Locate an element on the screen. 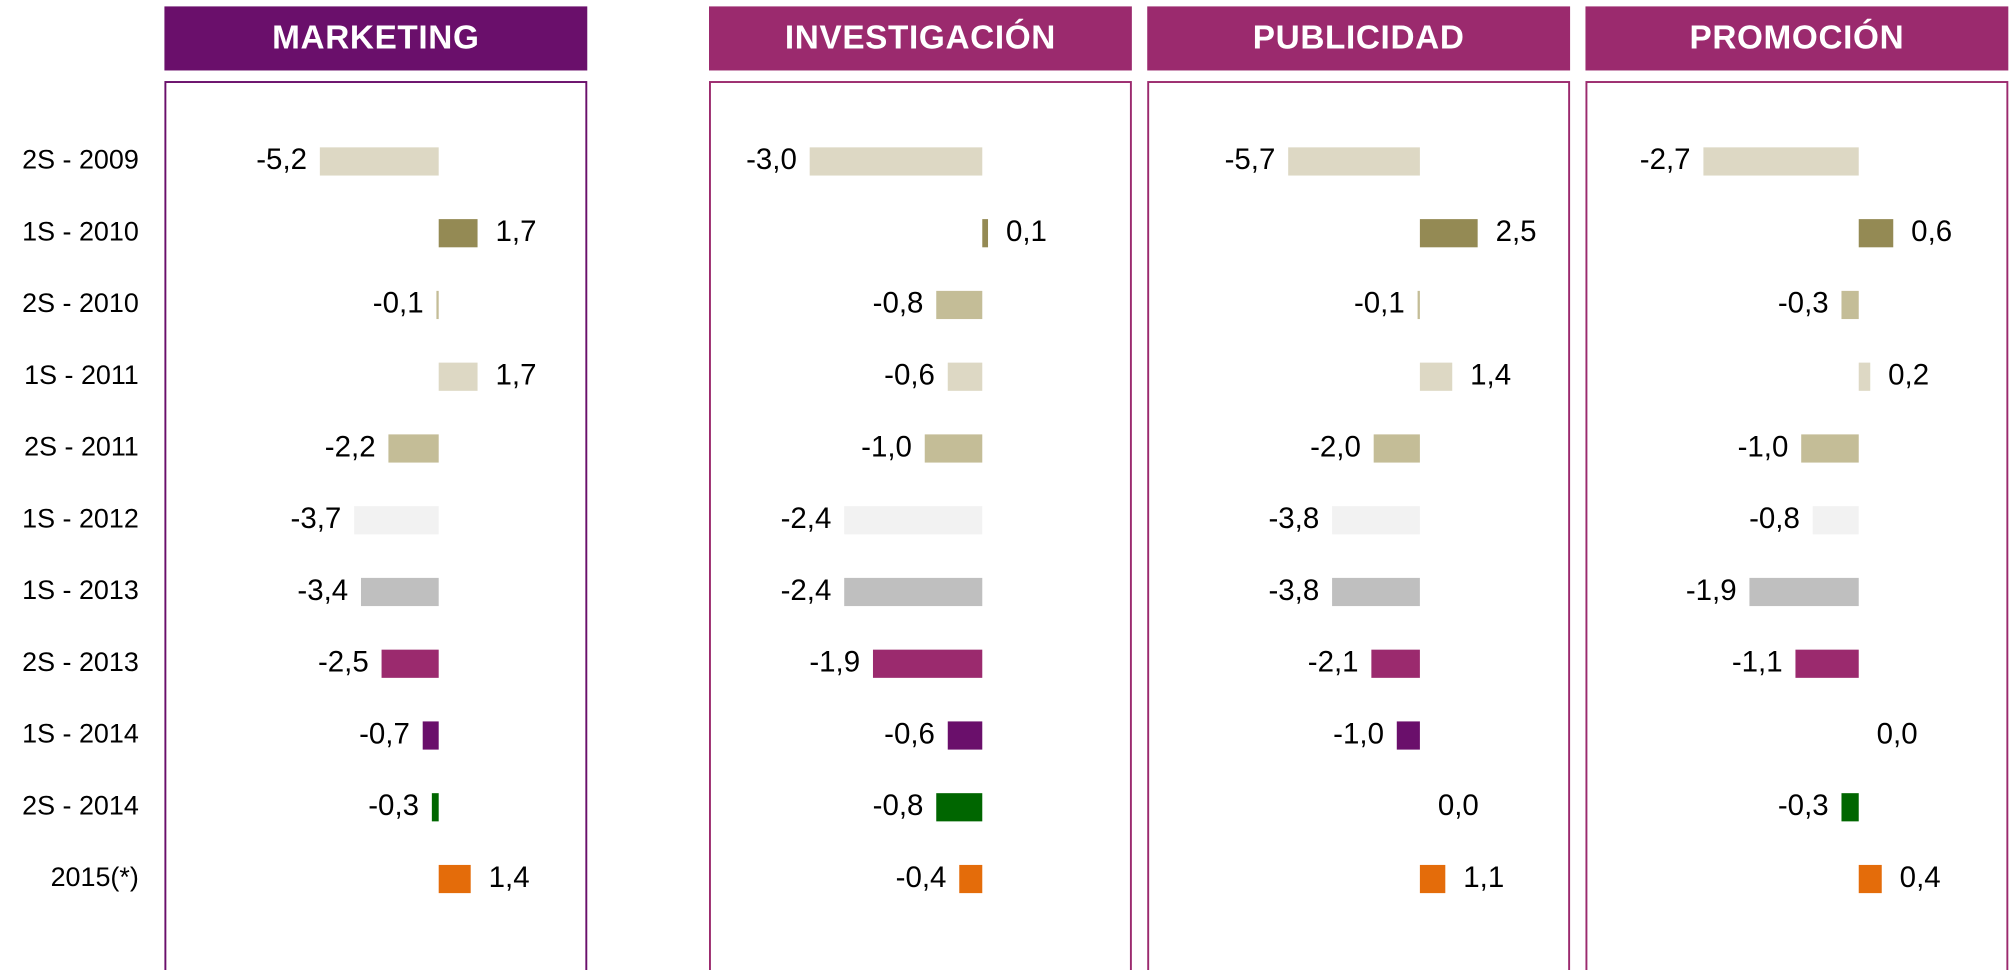  panel-title: PUBLICIDAD is located at coordinates (1359, 38).